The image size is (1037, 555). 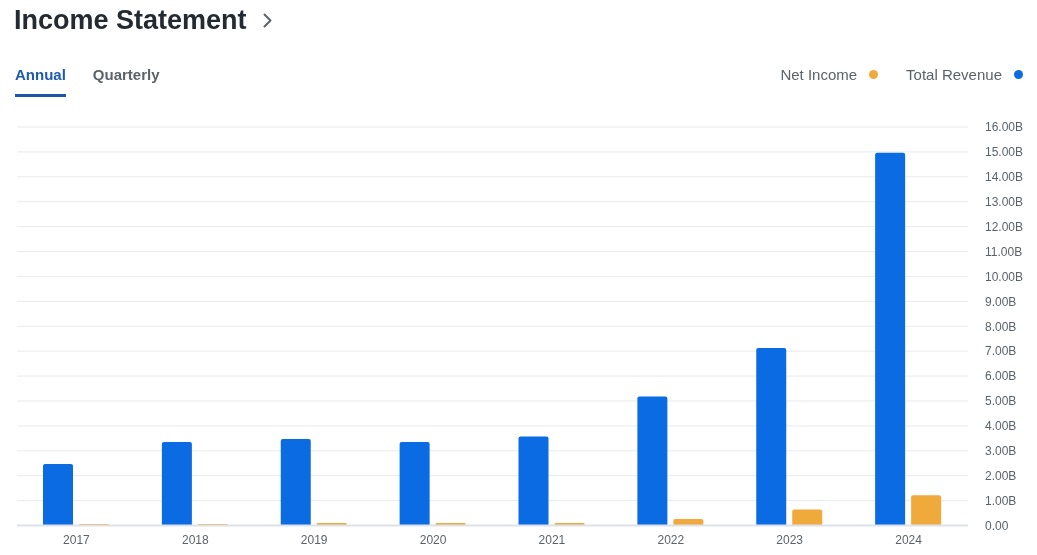 I want to click on y-tick-label: 5.00B, so click(x=1001, y=401).